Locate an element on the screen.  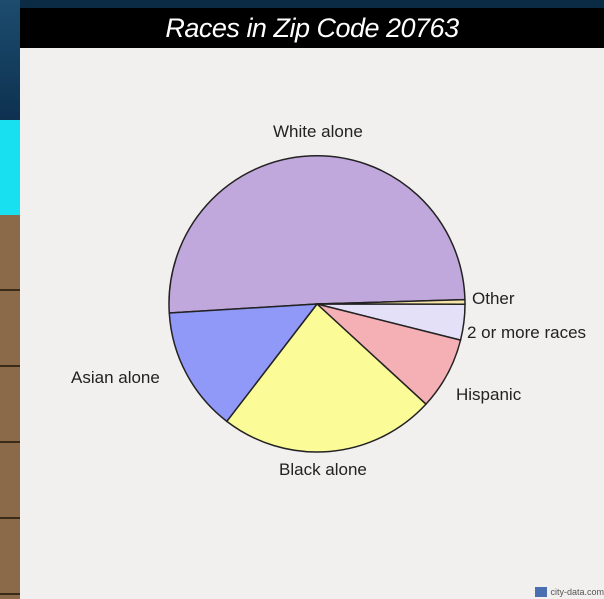
chart-title-bar: Races in Zip Code 20763 is located at coordinates (312, 28).